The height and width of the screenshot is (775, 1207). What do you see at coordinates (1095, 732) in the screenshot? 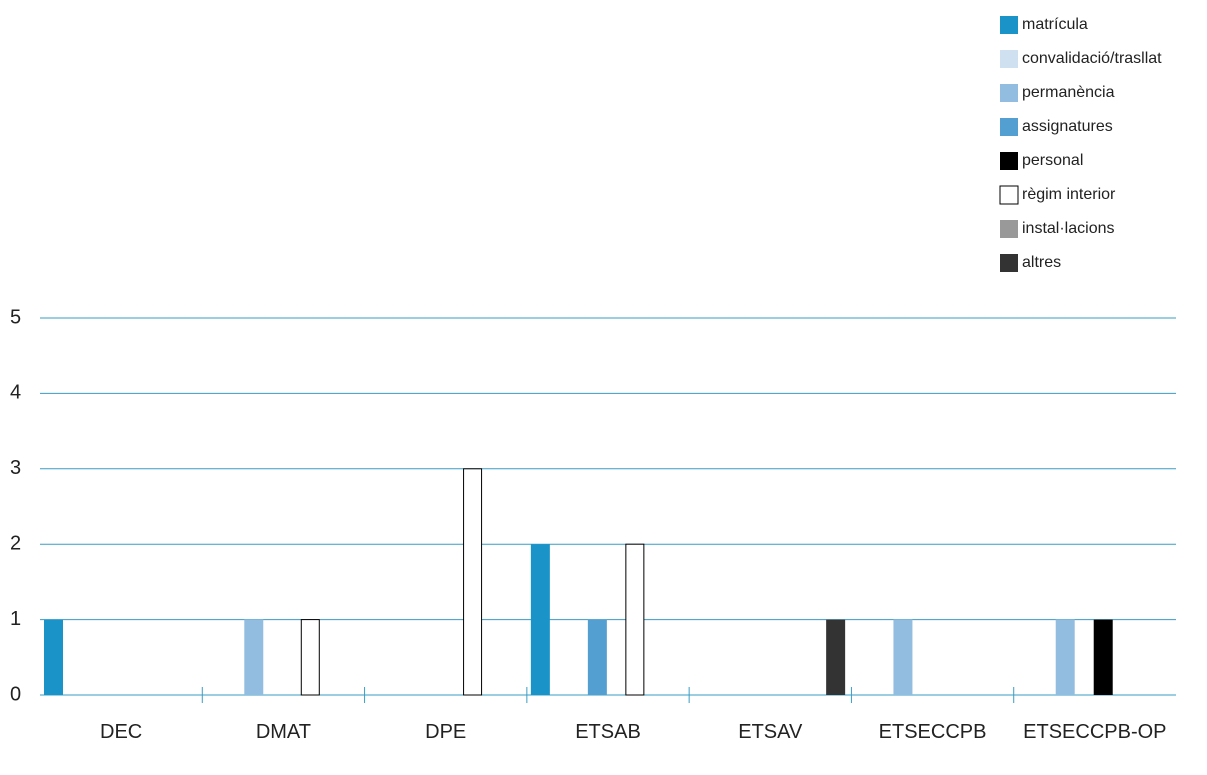
I see `x-tick-label: ETSECCPB-OP` at bounding box center [1095, 732].